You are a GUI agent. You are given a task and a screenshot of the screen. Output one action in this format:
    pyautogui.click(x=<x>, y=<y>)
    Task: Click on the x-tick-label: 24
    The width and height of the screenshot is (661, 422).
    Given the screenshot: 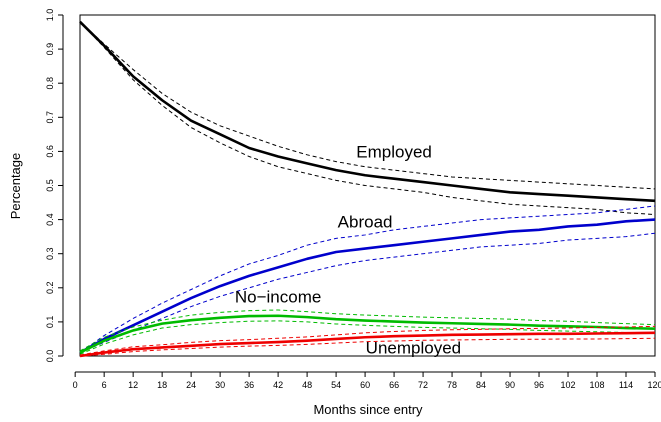 What is the action you would take?
    pyautogui.click(x=191, y=385)
    